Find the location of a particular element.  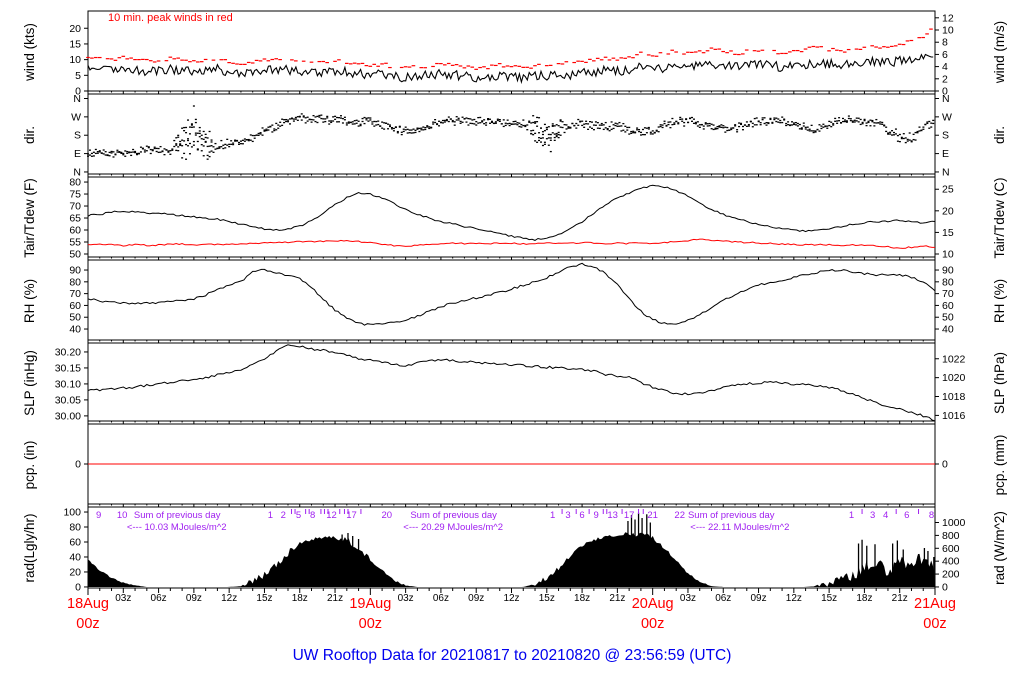

x-date-label: 18Aug is located at coordinates (88, 604).